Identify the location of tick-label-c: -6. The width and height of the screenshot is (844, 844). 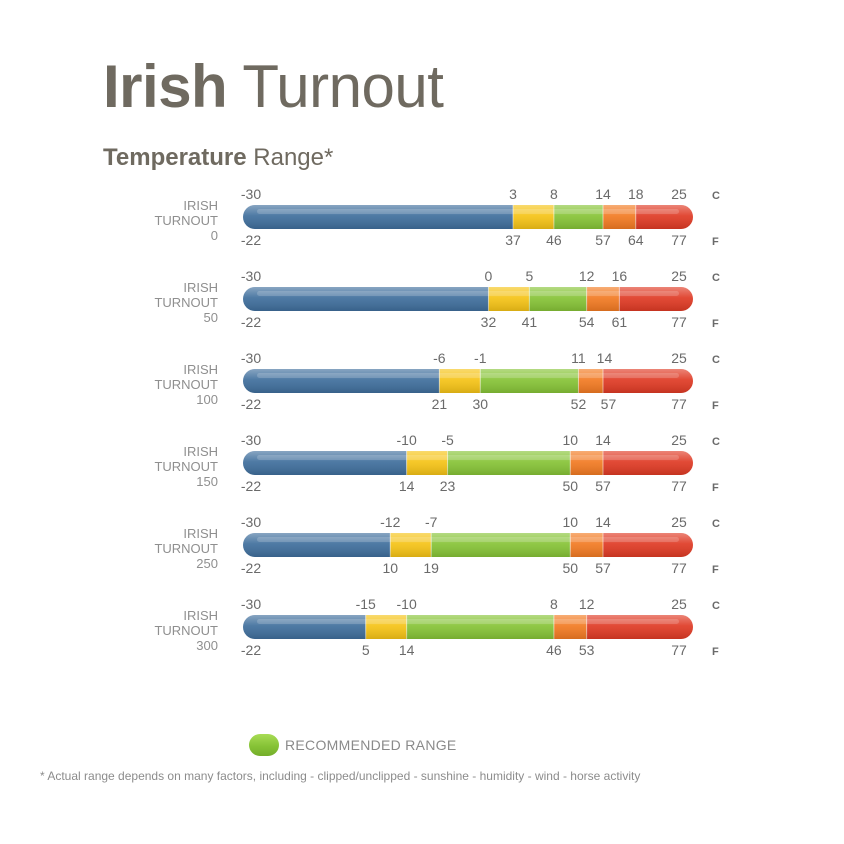
(439, 358).